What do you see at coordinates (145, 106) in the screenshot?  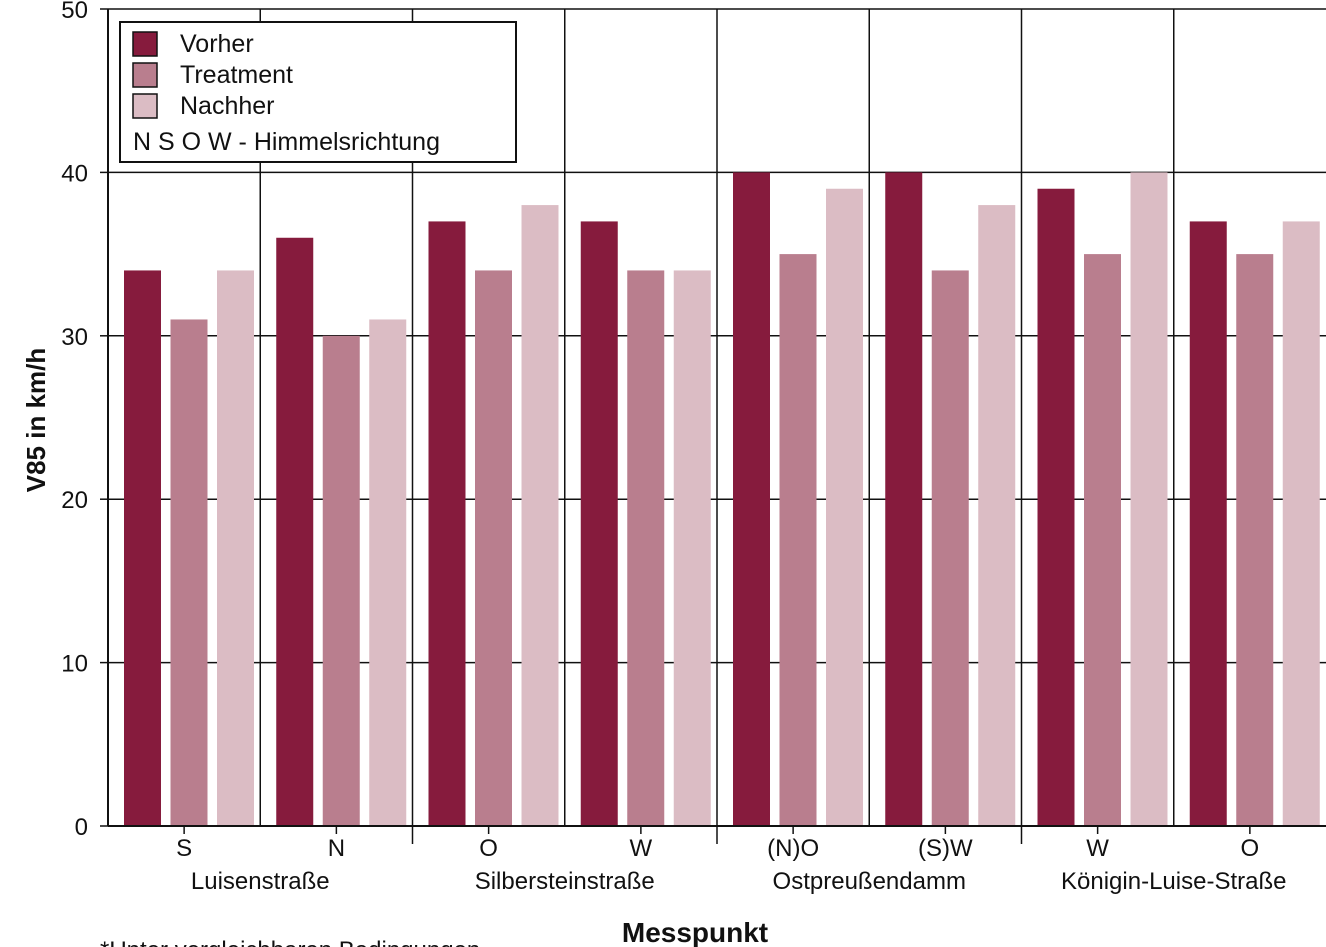 I see `legend-swatch-nachher` at bounding box center [145, 106].